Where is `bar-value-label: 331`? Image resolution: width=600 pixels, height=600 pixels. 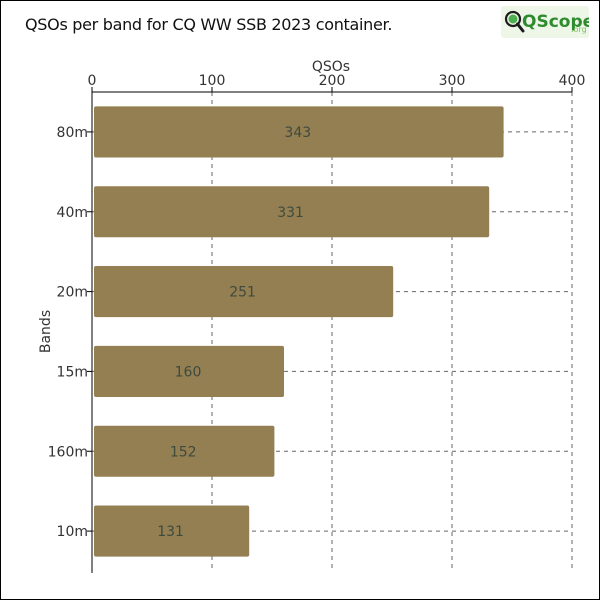
bar-value-label: 331 is located at coordinates (290, 213).